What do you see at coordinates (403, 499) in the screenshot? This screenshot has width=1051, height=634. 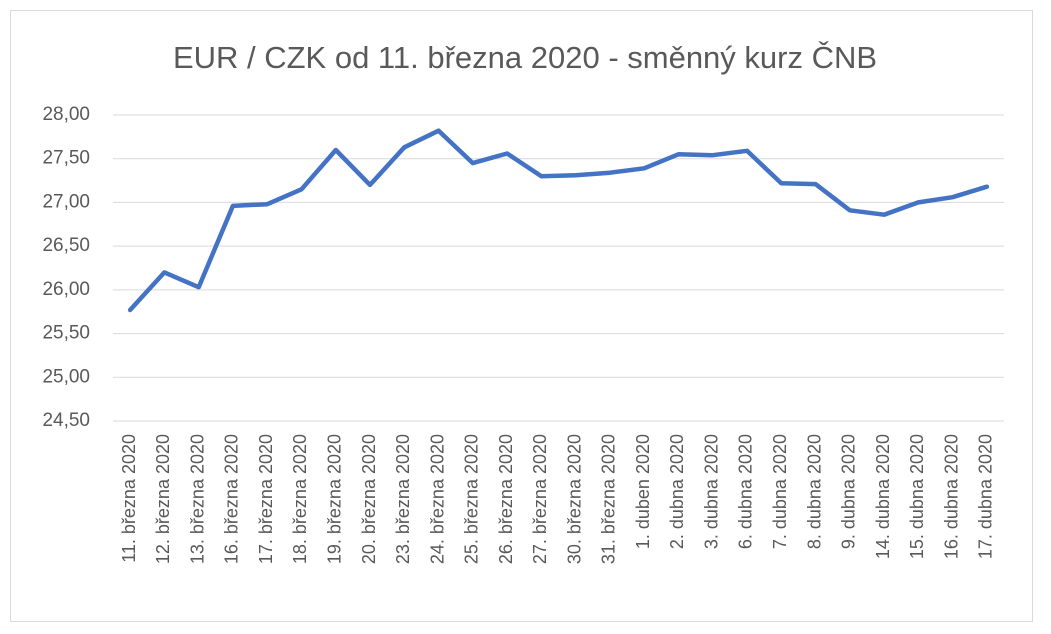 I see `x-tick-label: 23. března 2020` at bounding box center [403, 499].